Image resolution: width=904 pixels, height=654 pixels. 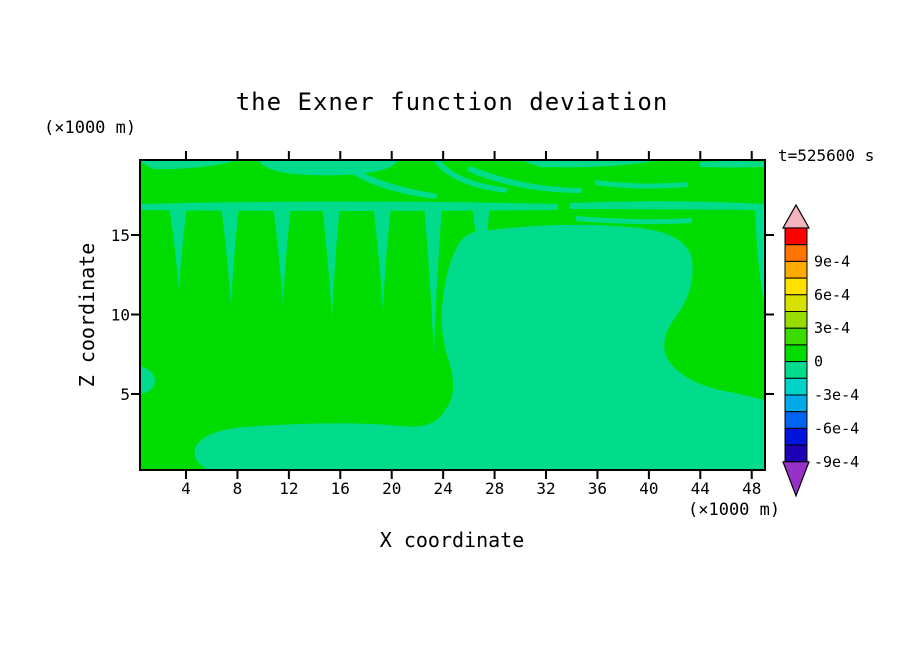 What do you see at coordinates (186, 488) in the screenshot?
I see `x-tick-label: 4` at bounding box center [186, 488].